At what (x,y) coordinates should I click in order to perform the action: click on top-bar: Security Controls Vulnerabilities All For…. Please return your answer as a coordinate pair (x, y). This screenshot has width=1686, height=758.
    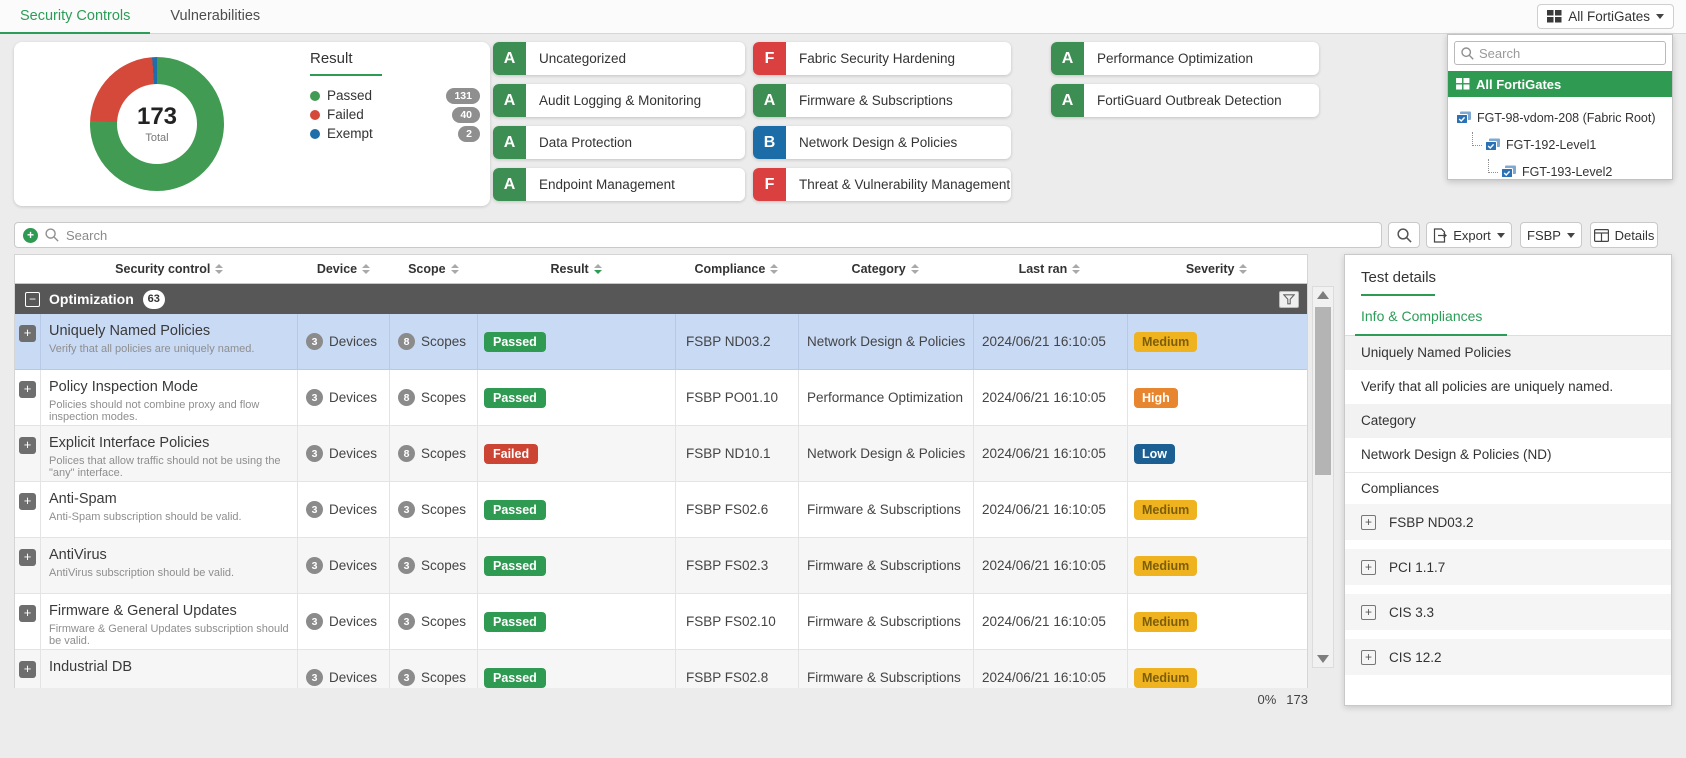
    Looking at the image, I should click on (843, 17).